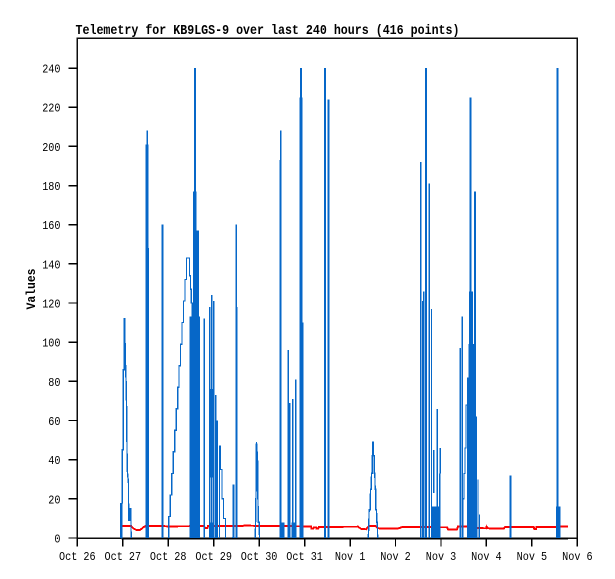  What do you see at coordinates (51, 344) in the screenshot?
I see `svg-text: 100` at bounding box center [51, 344].